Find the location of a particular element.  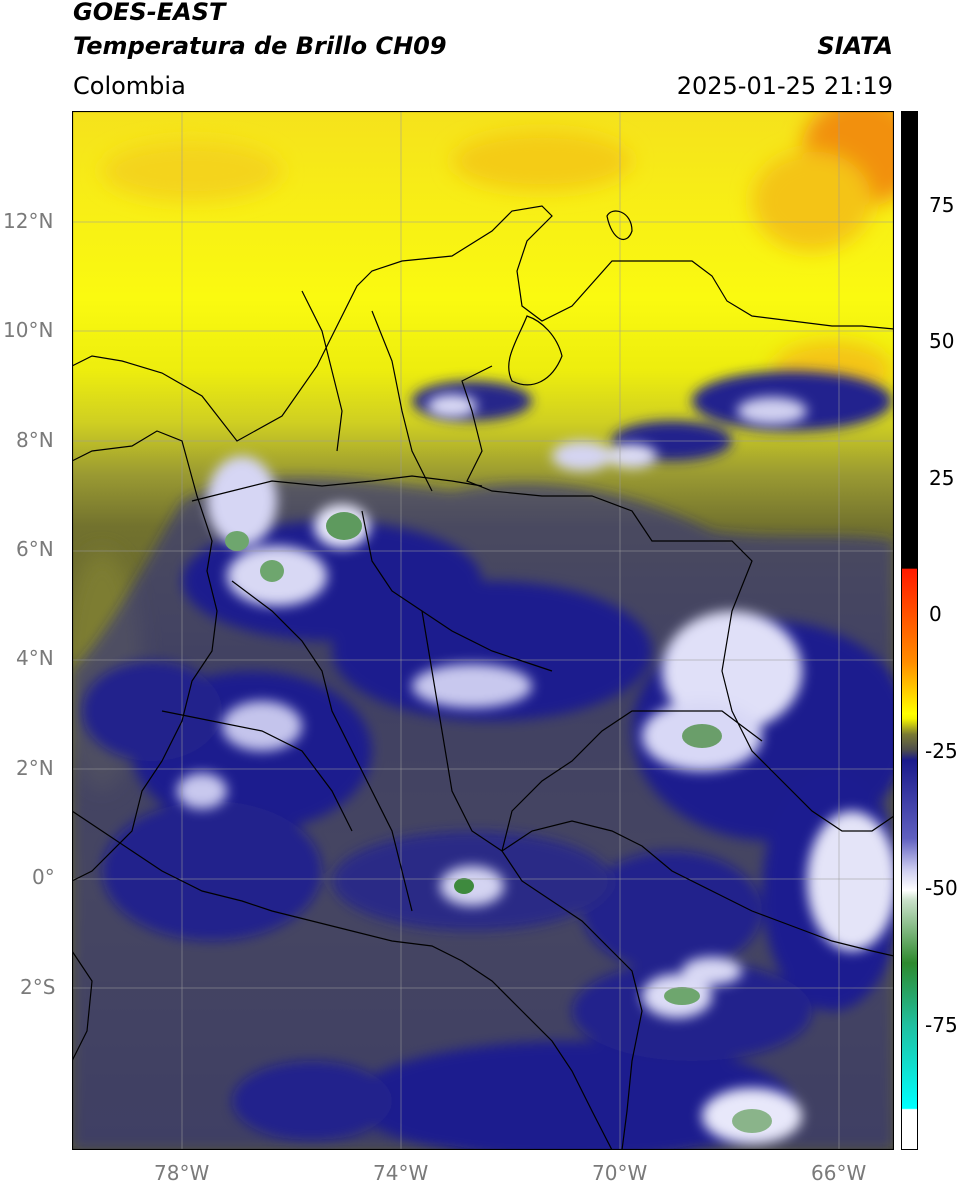

paraguana is located at coordinates (619, 225).